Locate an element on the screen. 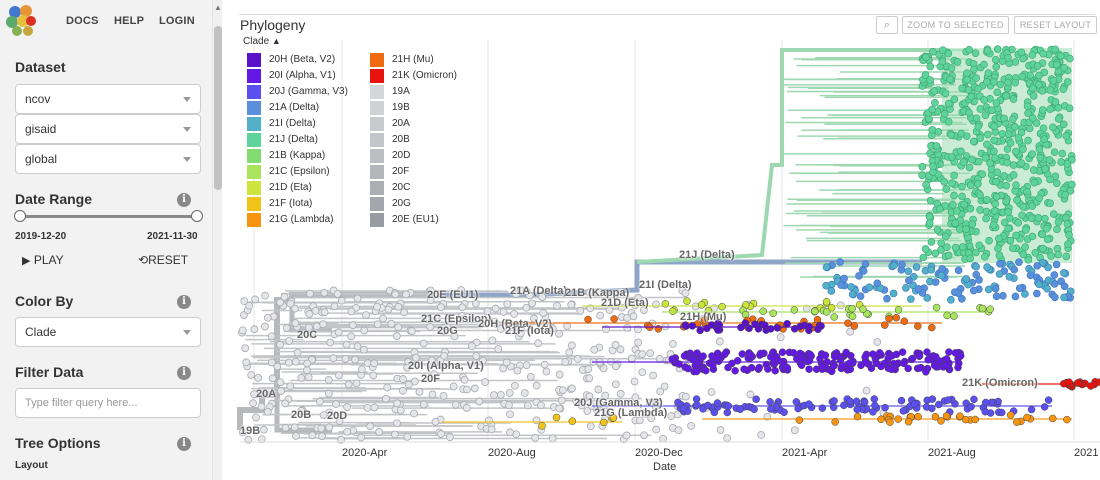 This screenshot has height=480, width=1100. legend-label: 20I (Alpha, V1) is located at coordinates (302, 75).